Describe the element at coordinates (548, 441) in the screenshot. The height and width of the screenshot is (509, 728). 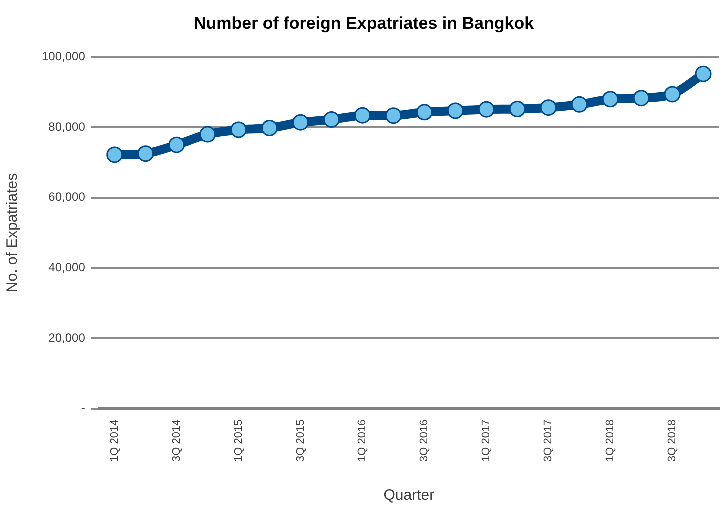
I see `x-tick-label: 3Q 2017` at that location.